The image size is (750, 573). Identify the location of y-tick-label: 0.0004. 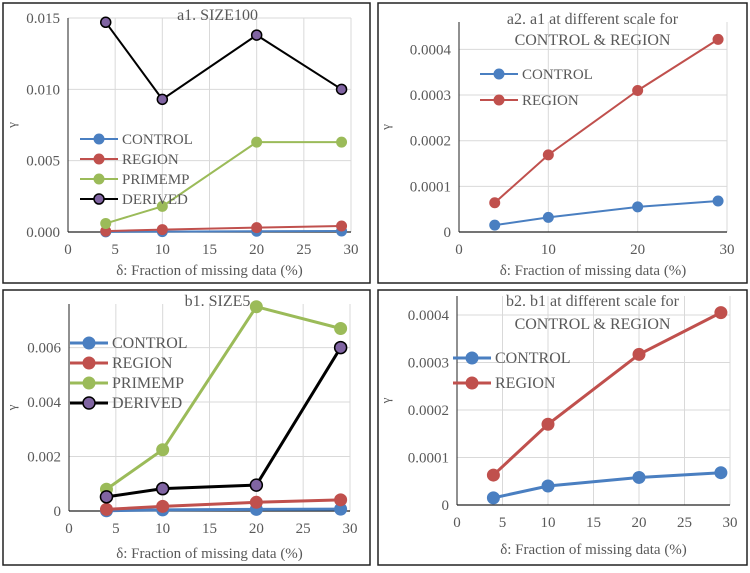
(429, 316).